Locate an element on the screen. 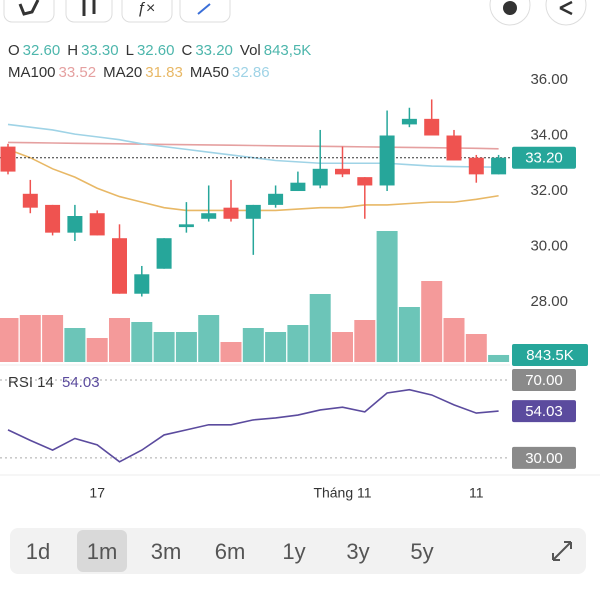 The image size is (600, 600). ohlc-text: L is located at coordinates (130, 50).